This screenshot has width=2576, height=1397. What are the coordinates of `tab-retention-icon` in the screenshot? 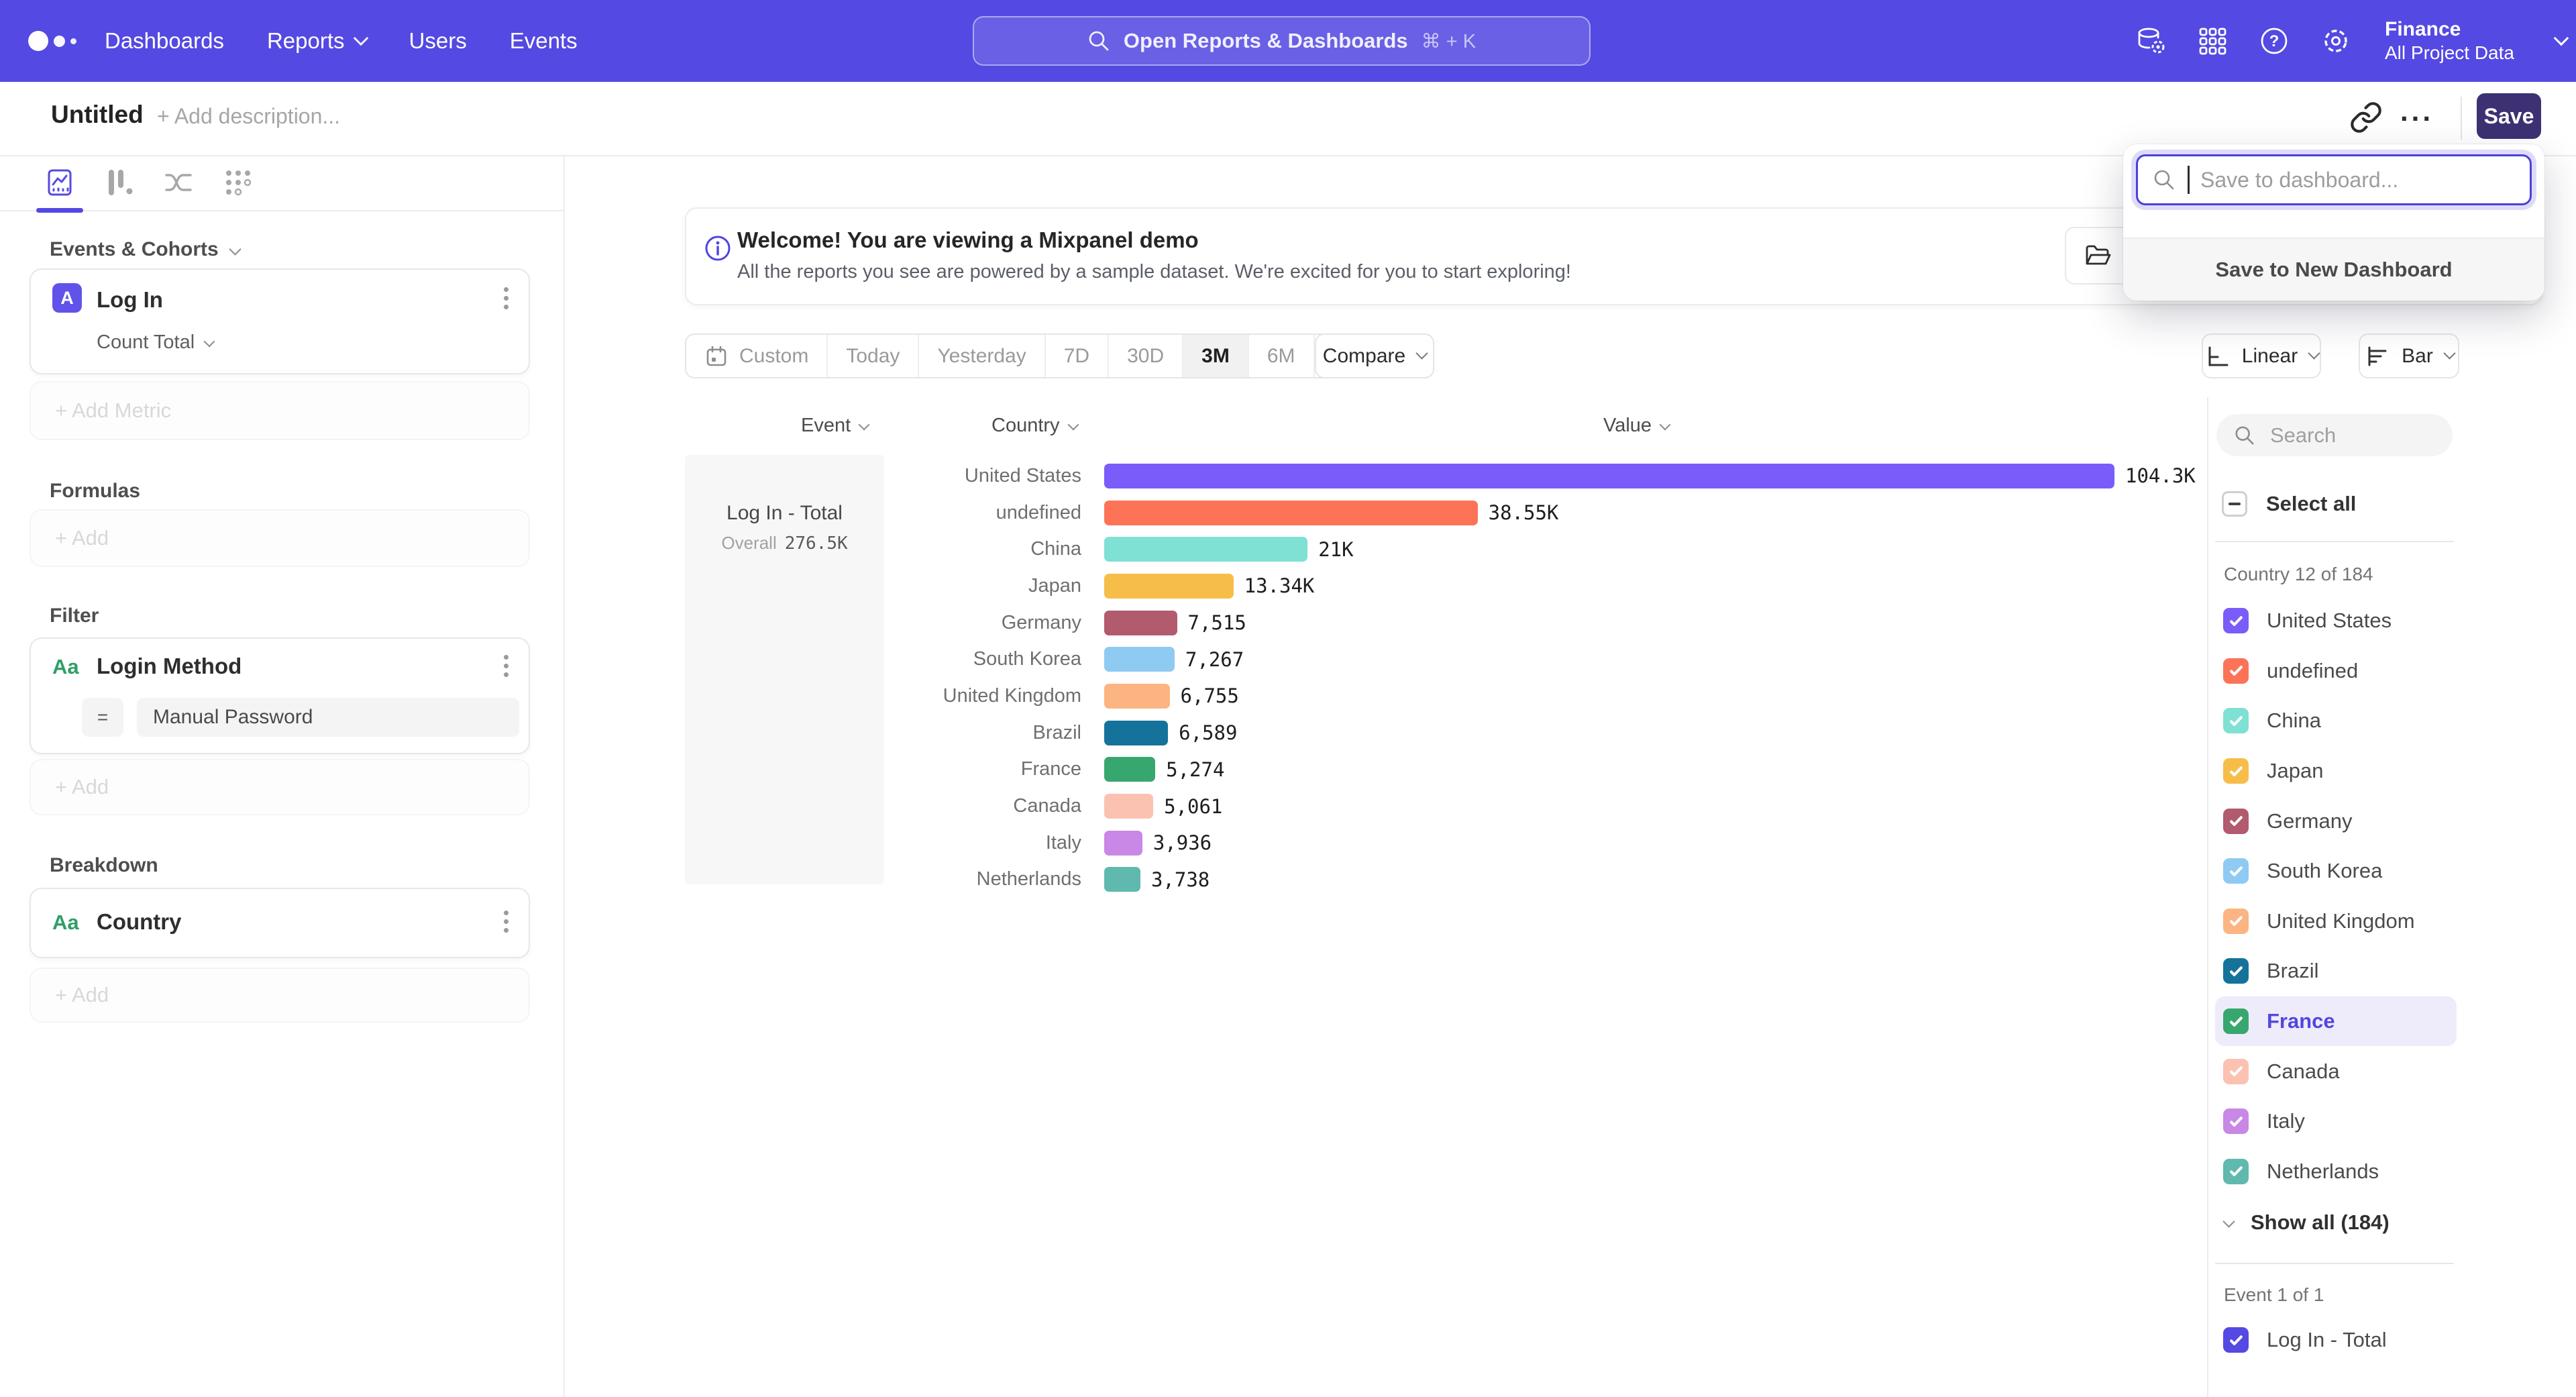 It's located at (238, 183).